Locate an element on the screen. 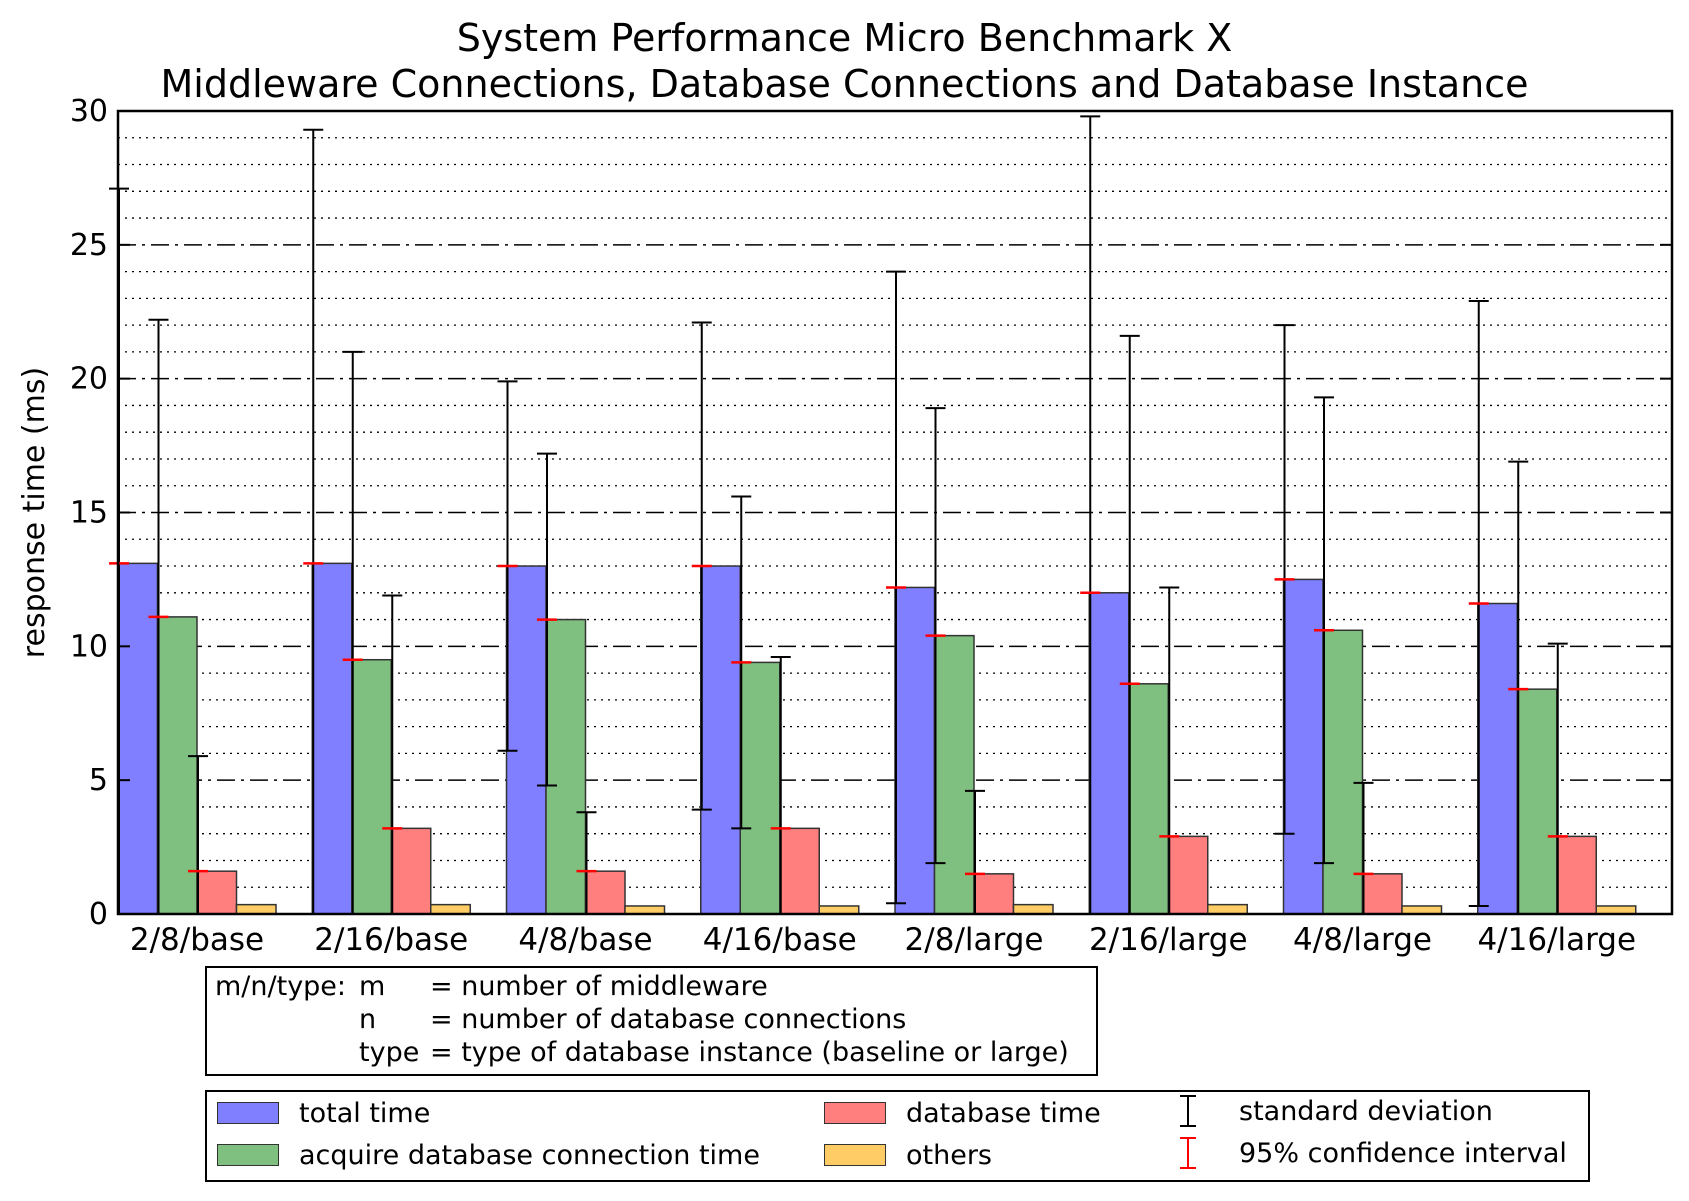 The width and height of the screenshot is (1689, 1201). x-tick-label: 2/16/base is located at coordinates (391, 940).